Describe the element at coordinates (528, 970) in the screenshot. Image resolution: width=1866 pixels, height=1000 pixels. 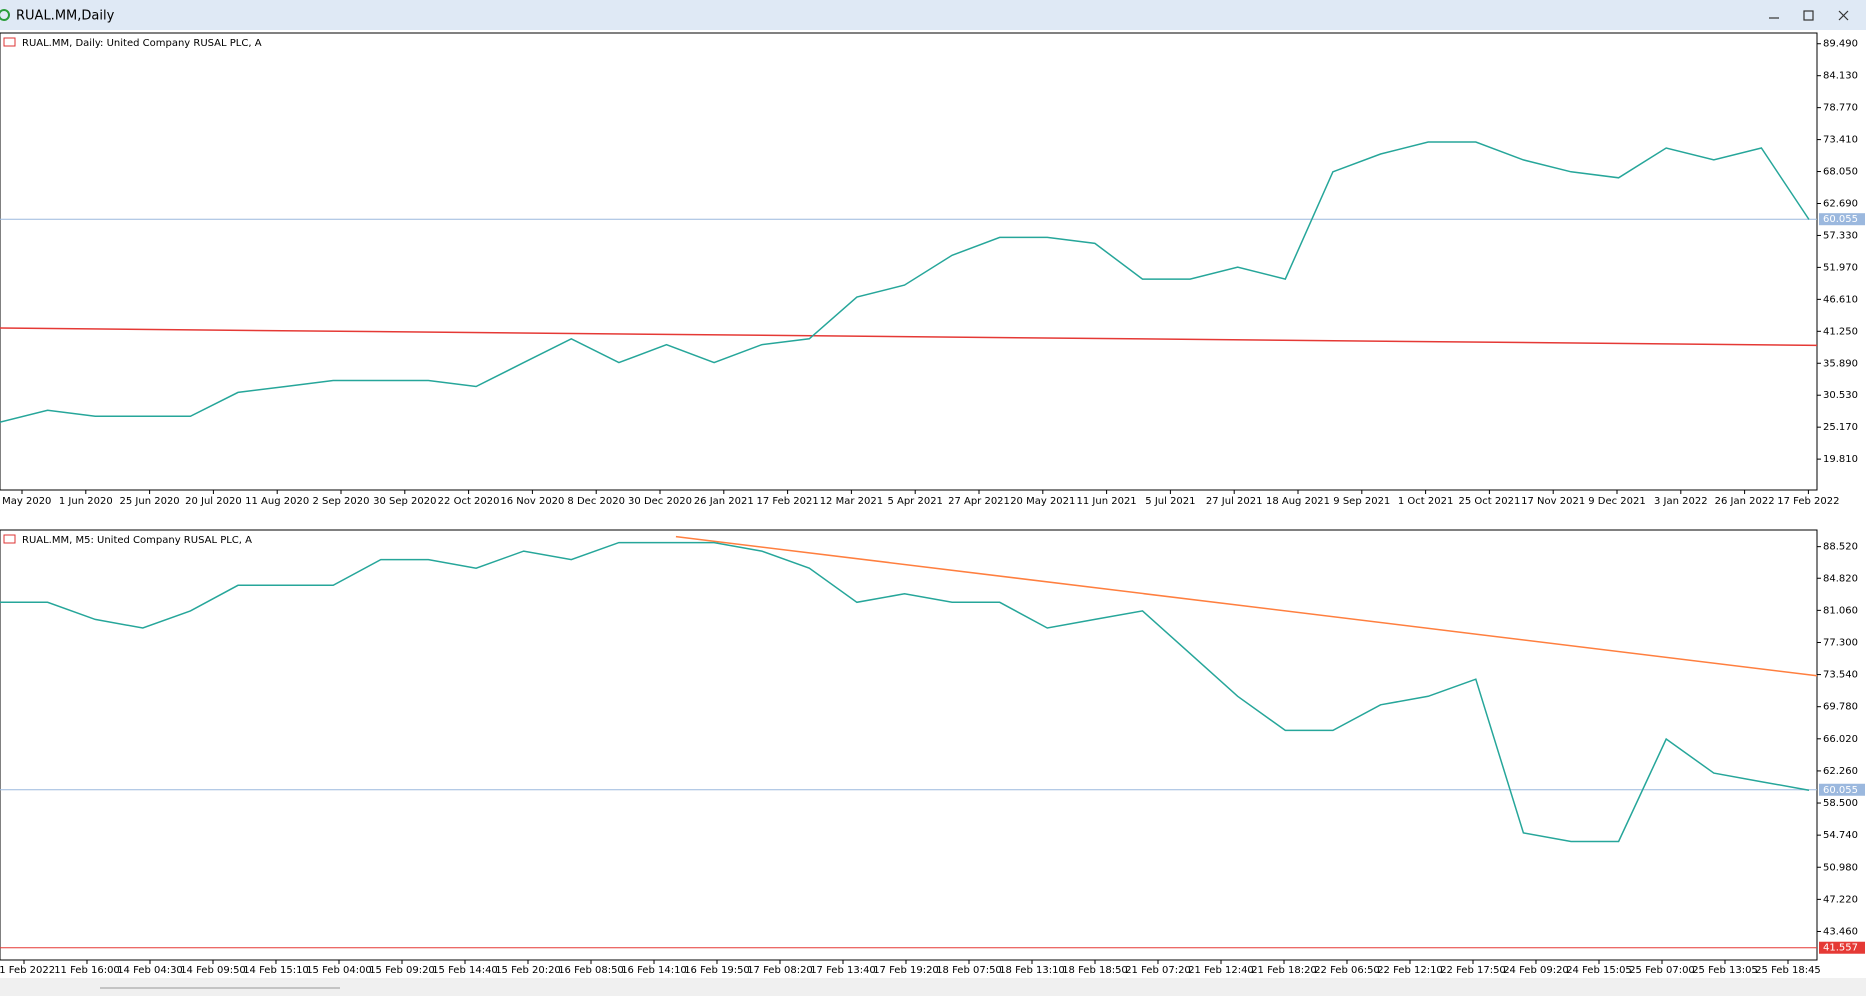
I see `x-tick-label: 15 Feb 20:20` at that location.